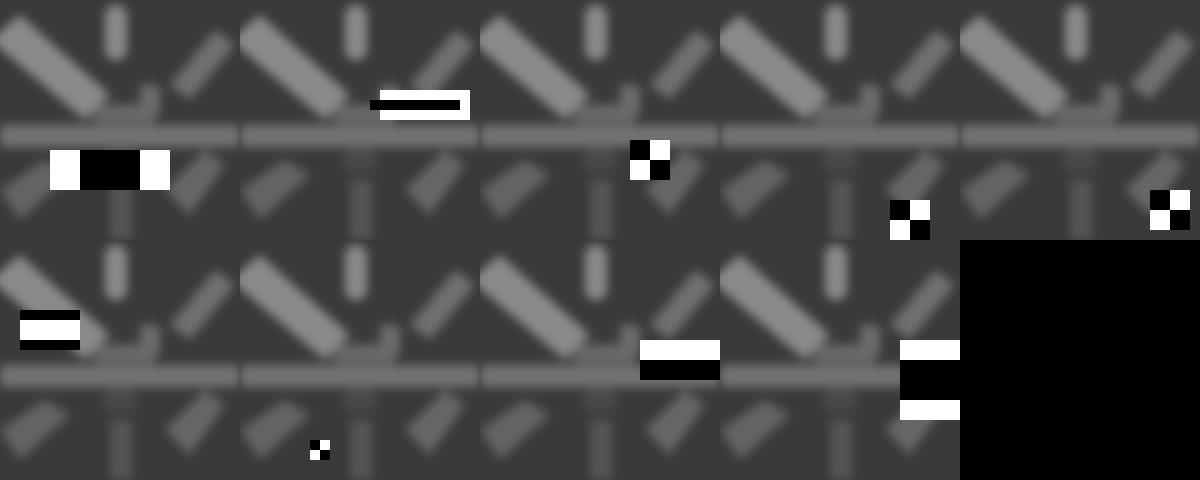 This screenshot has height=480, width=1200. Describe the element at coordinates (1080, 360) in the screenshot. I see `empty-tile` at that location.